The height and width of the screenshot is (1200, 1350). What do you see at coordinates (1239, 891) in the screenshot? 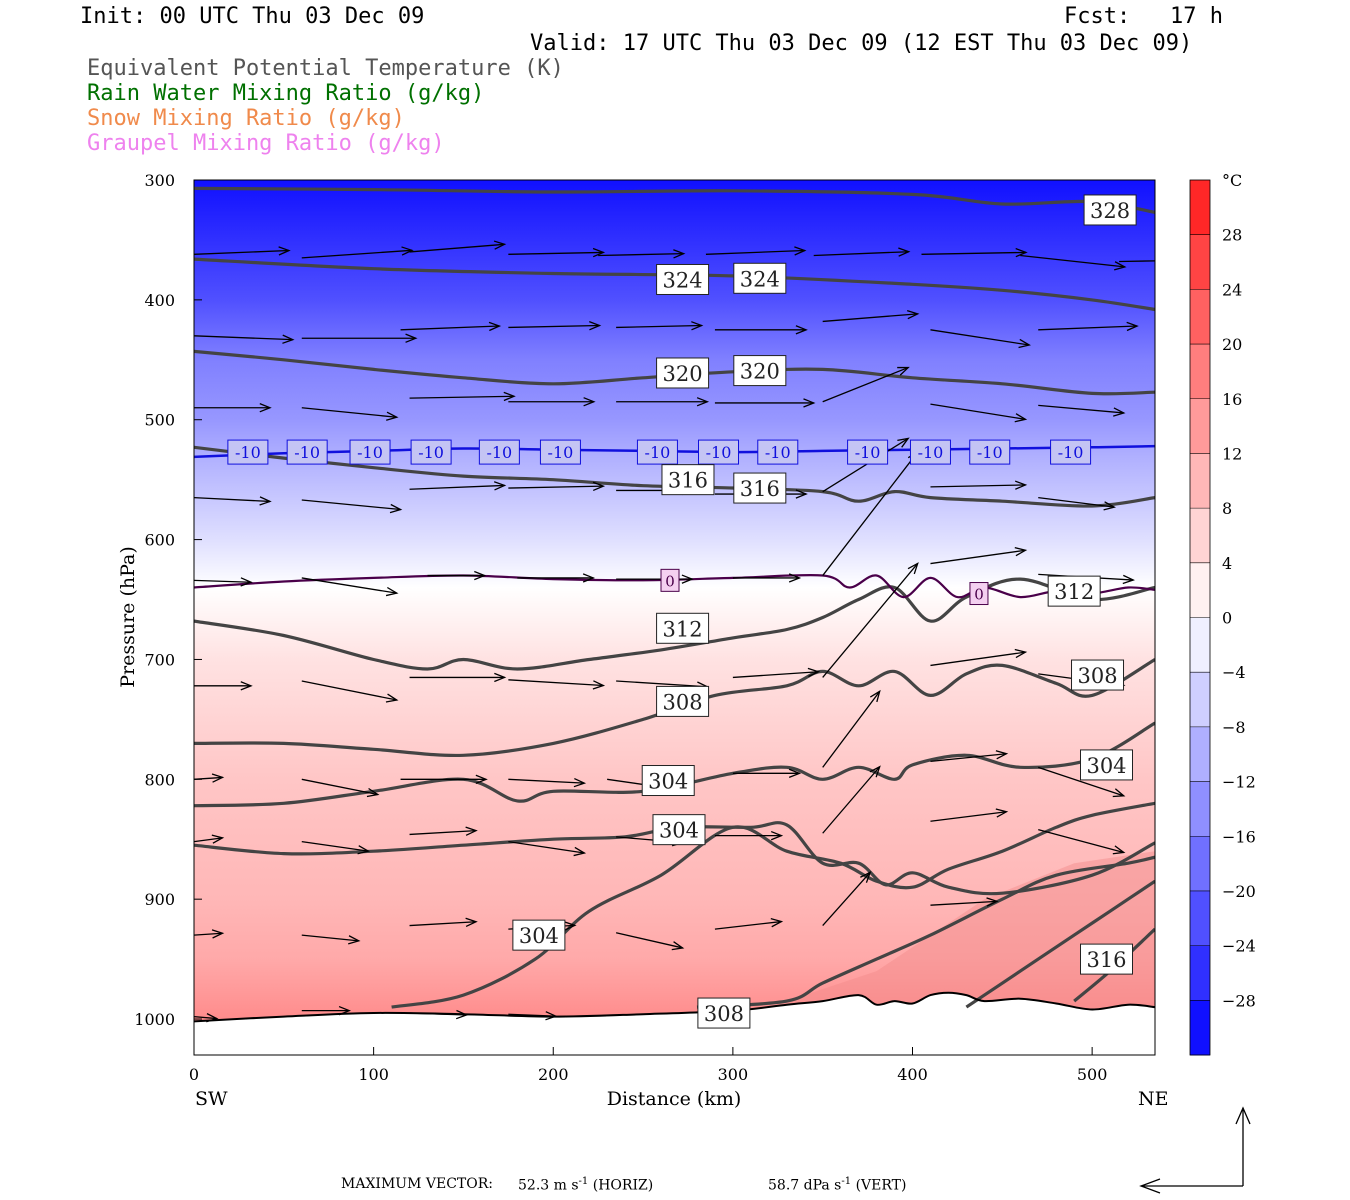
I see `colorbar-tick-label: −20` at bounding box center [1239, 891].